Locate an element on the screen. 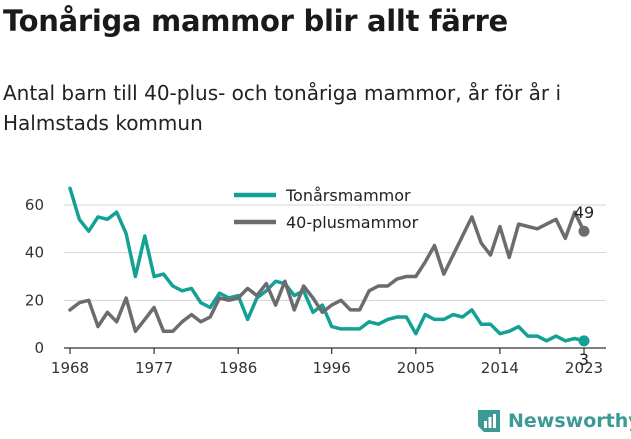 This screenshot has height=439, width=631. brand-logo: Newsworthy is located at coordinates (553, 421).